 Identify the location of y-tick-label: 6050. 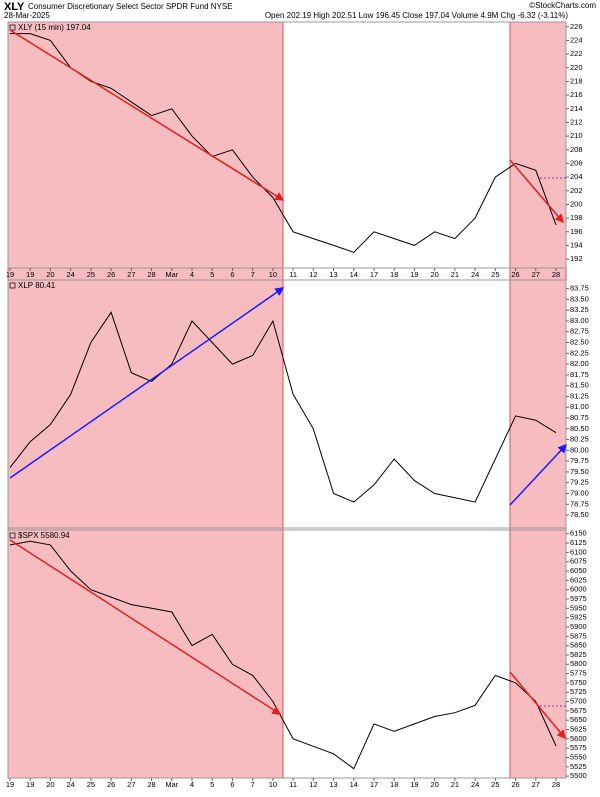
(578, 570).